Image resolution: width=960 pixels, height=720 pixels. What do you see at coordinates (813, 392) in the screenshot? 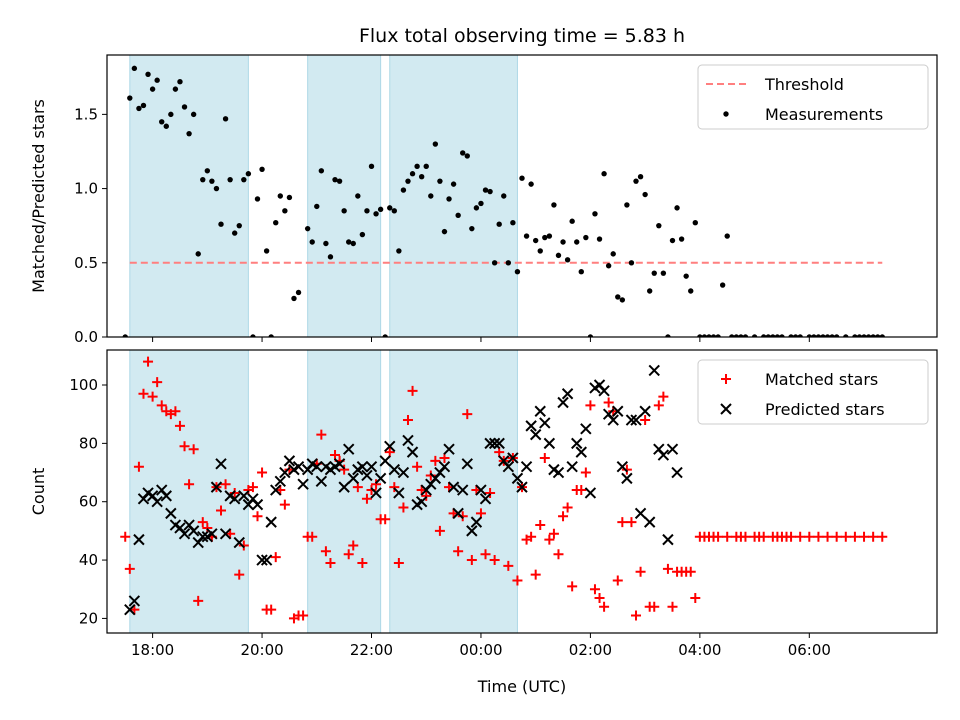
I see `legend: Matched stars Predicted stars` at bounding box center [813, 392].